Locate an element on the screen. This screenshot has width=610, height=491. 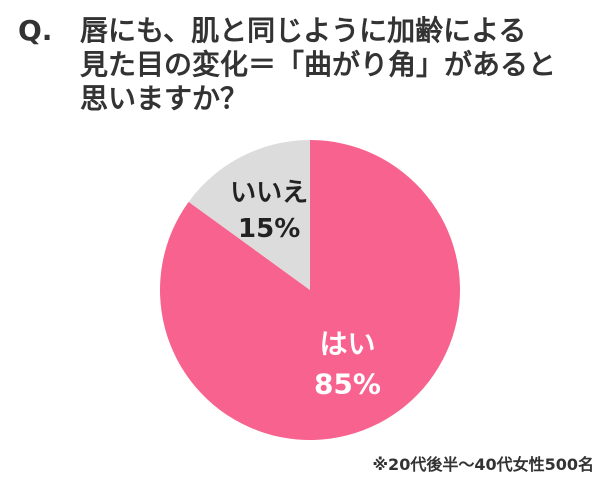
footnote: ※20代後半〜40代女性500名 is located at coordinates (483, 464).